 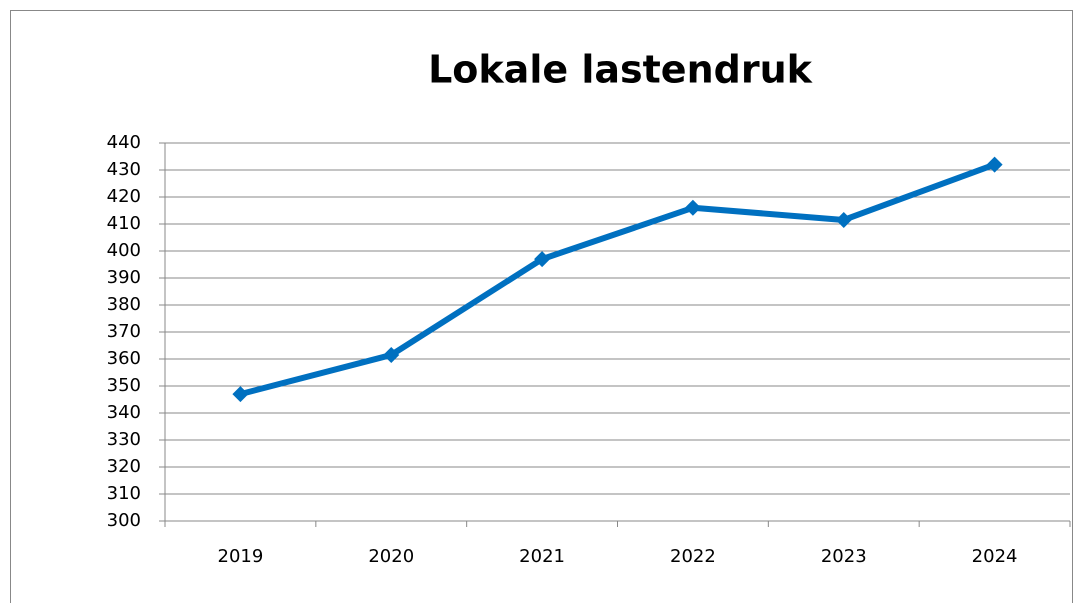 I want to click on y-tick-label: 380, so click(x=124, y=304).